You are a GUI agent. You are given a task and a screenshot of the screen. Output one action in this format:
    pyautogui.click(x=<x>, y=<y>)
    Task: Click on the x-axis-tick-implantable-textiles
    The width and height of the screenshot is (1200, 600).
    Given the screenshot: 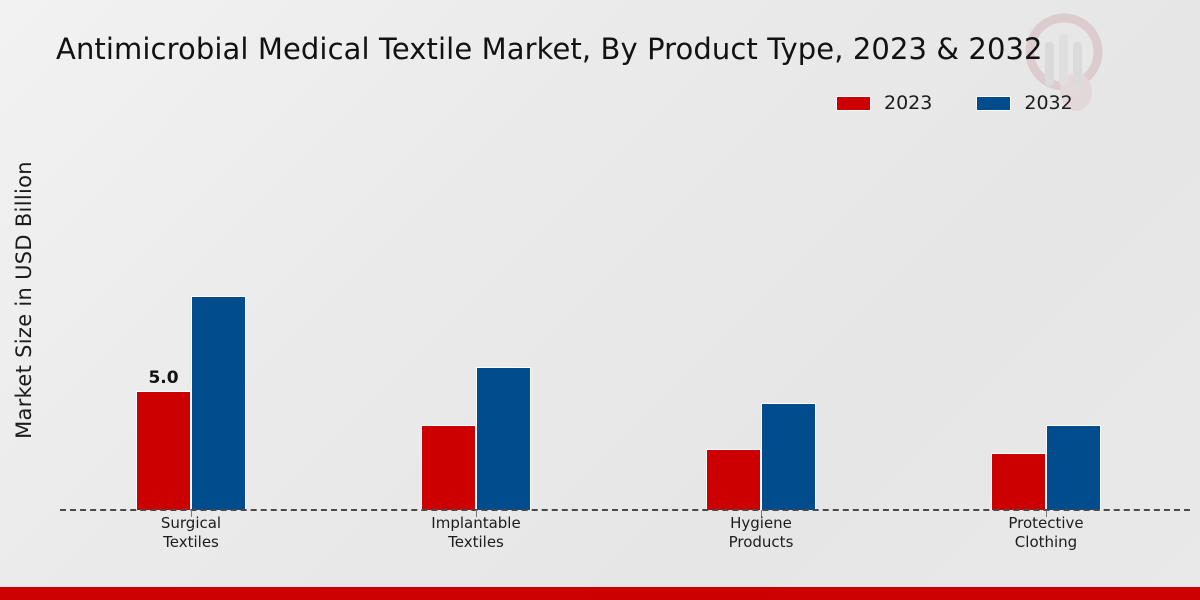 What is the action you would take?
    pyautogui.click(x=476, y=513)
    